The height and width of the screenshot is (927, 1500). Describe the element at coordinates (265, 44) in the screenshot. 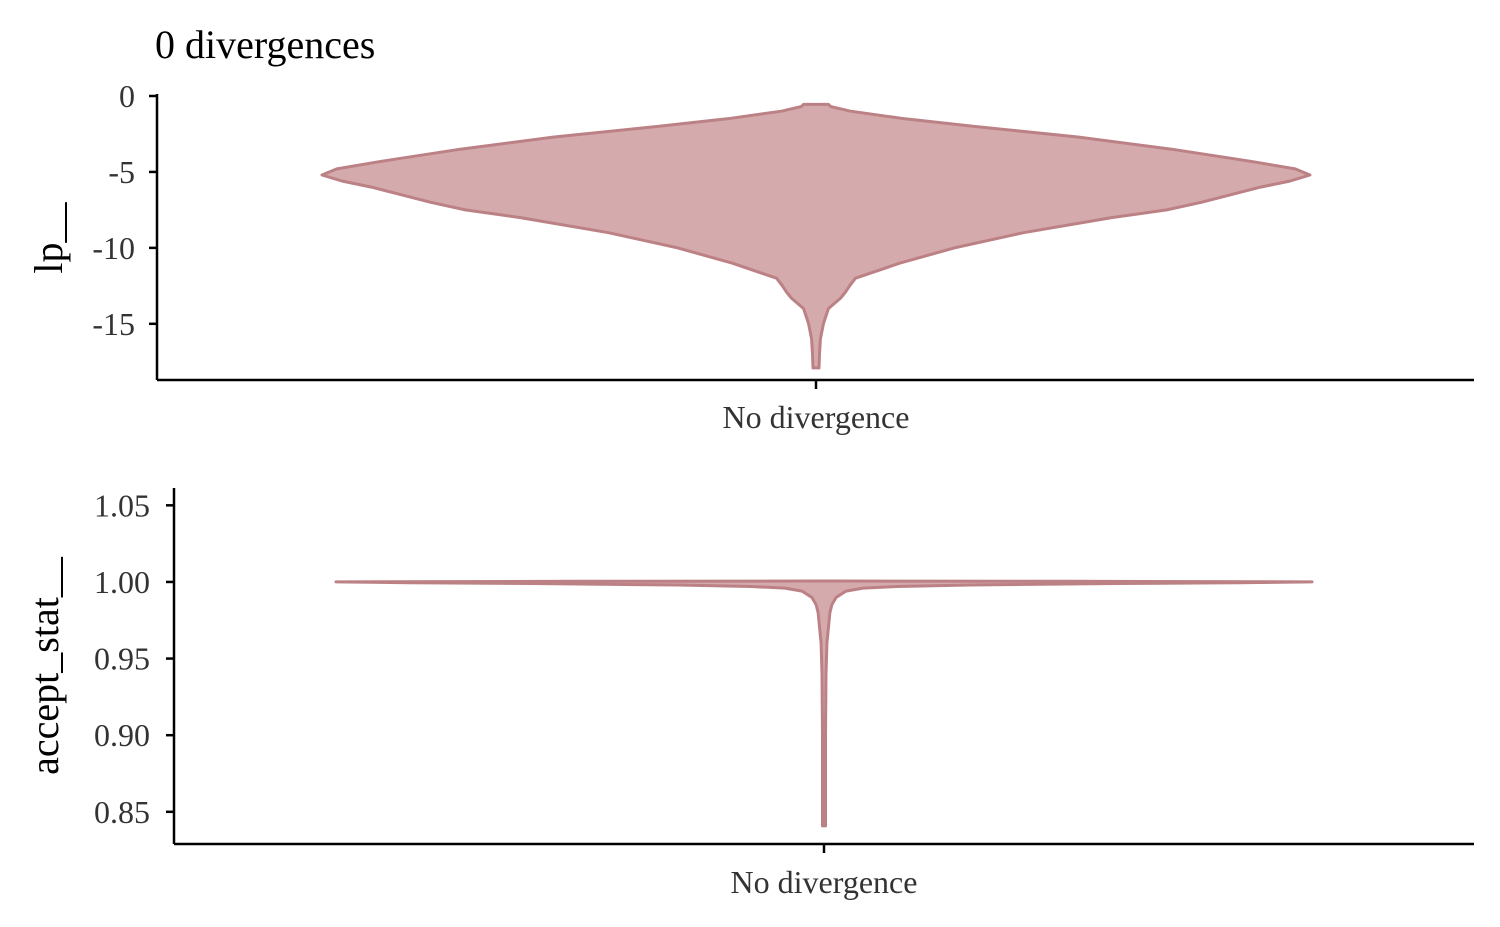

I see `chart-title: 0 divergences` at that location.